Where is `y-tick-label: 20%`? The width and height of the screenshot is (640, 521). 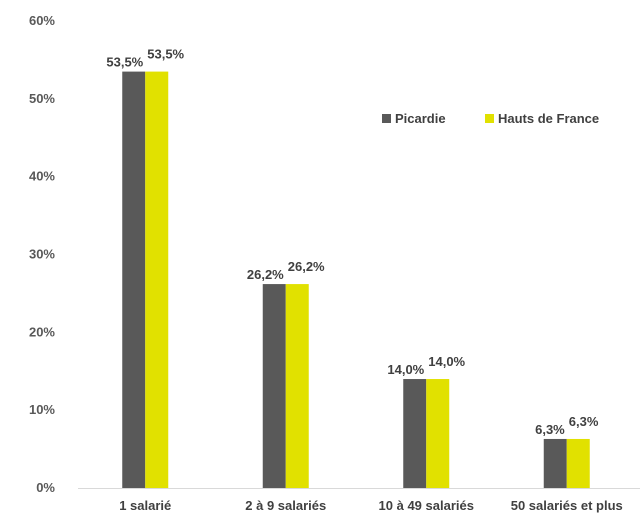
y-tick-label: 20% is located at coordinates (42, 331).